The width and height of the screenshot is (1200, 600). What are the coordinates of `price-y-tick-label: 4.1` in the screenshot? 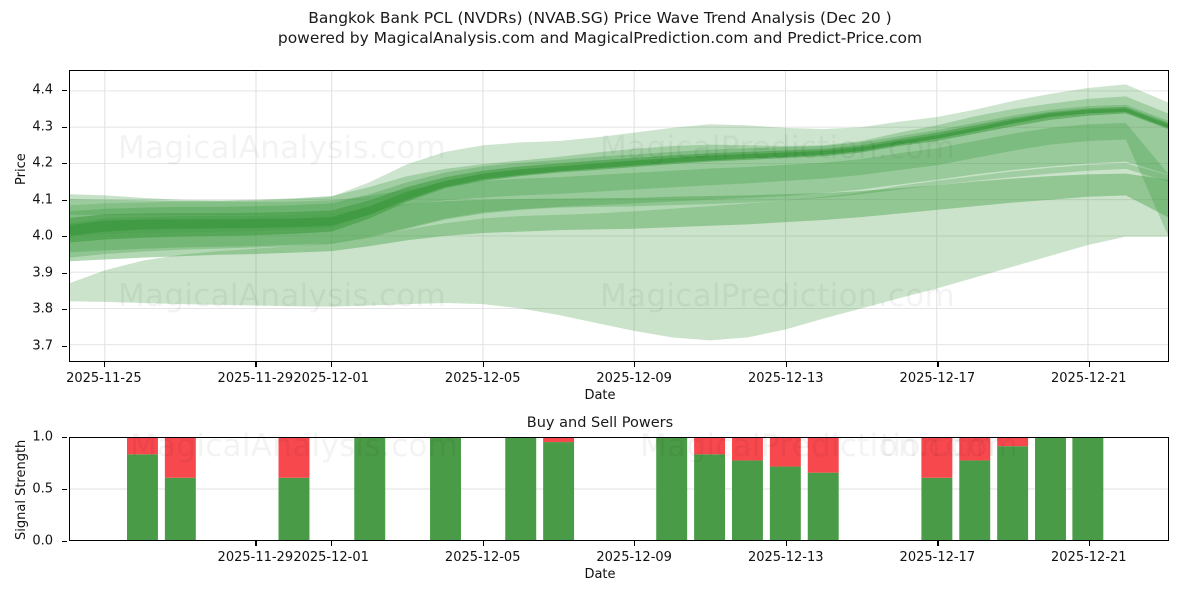 It's located at (42, 200).